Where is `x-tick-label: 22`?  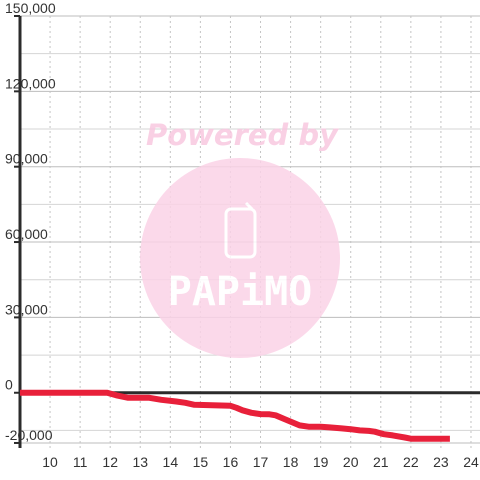
x-tick-label: 22 is located at coordinates (411, 462).